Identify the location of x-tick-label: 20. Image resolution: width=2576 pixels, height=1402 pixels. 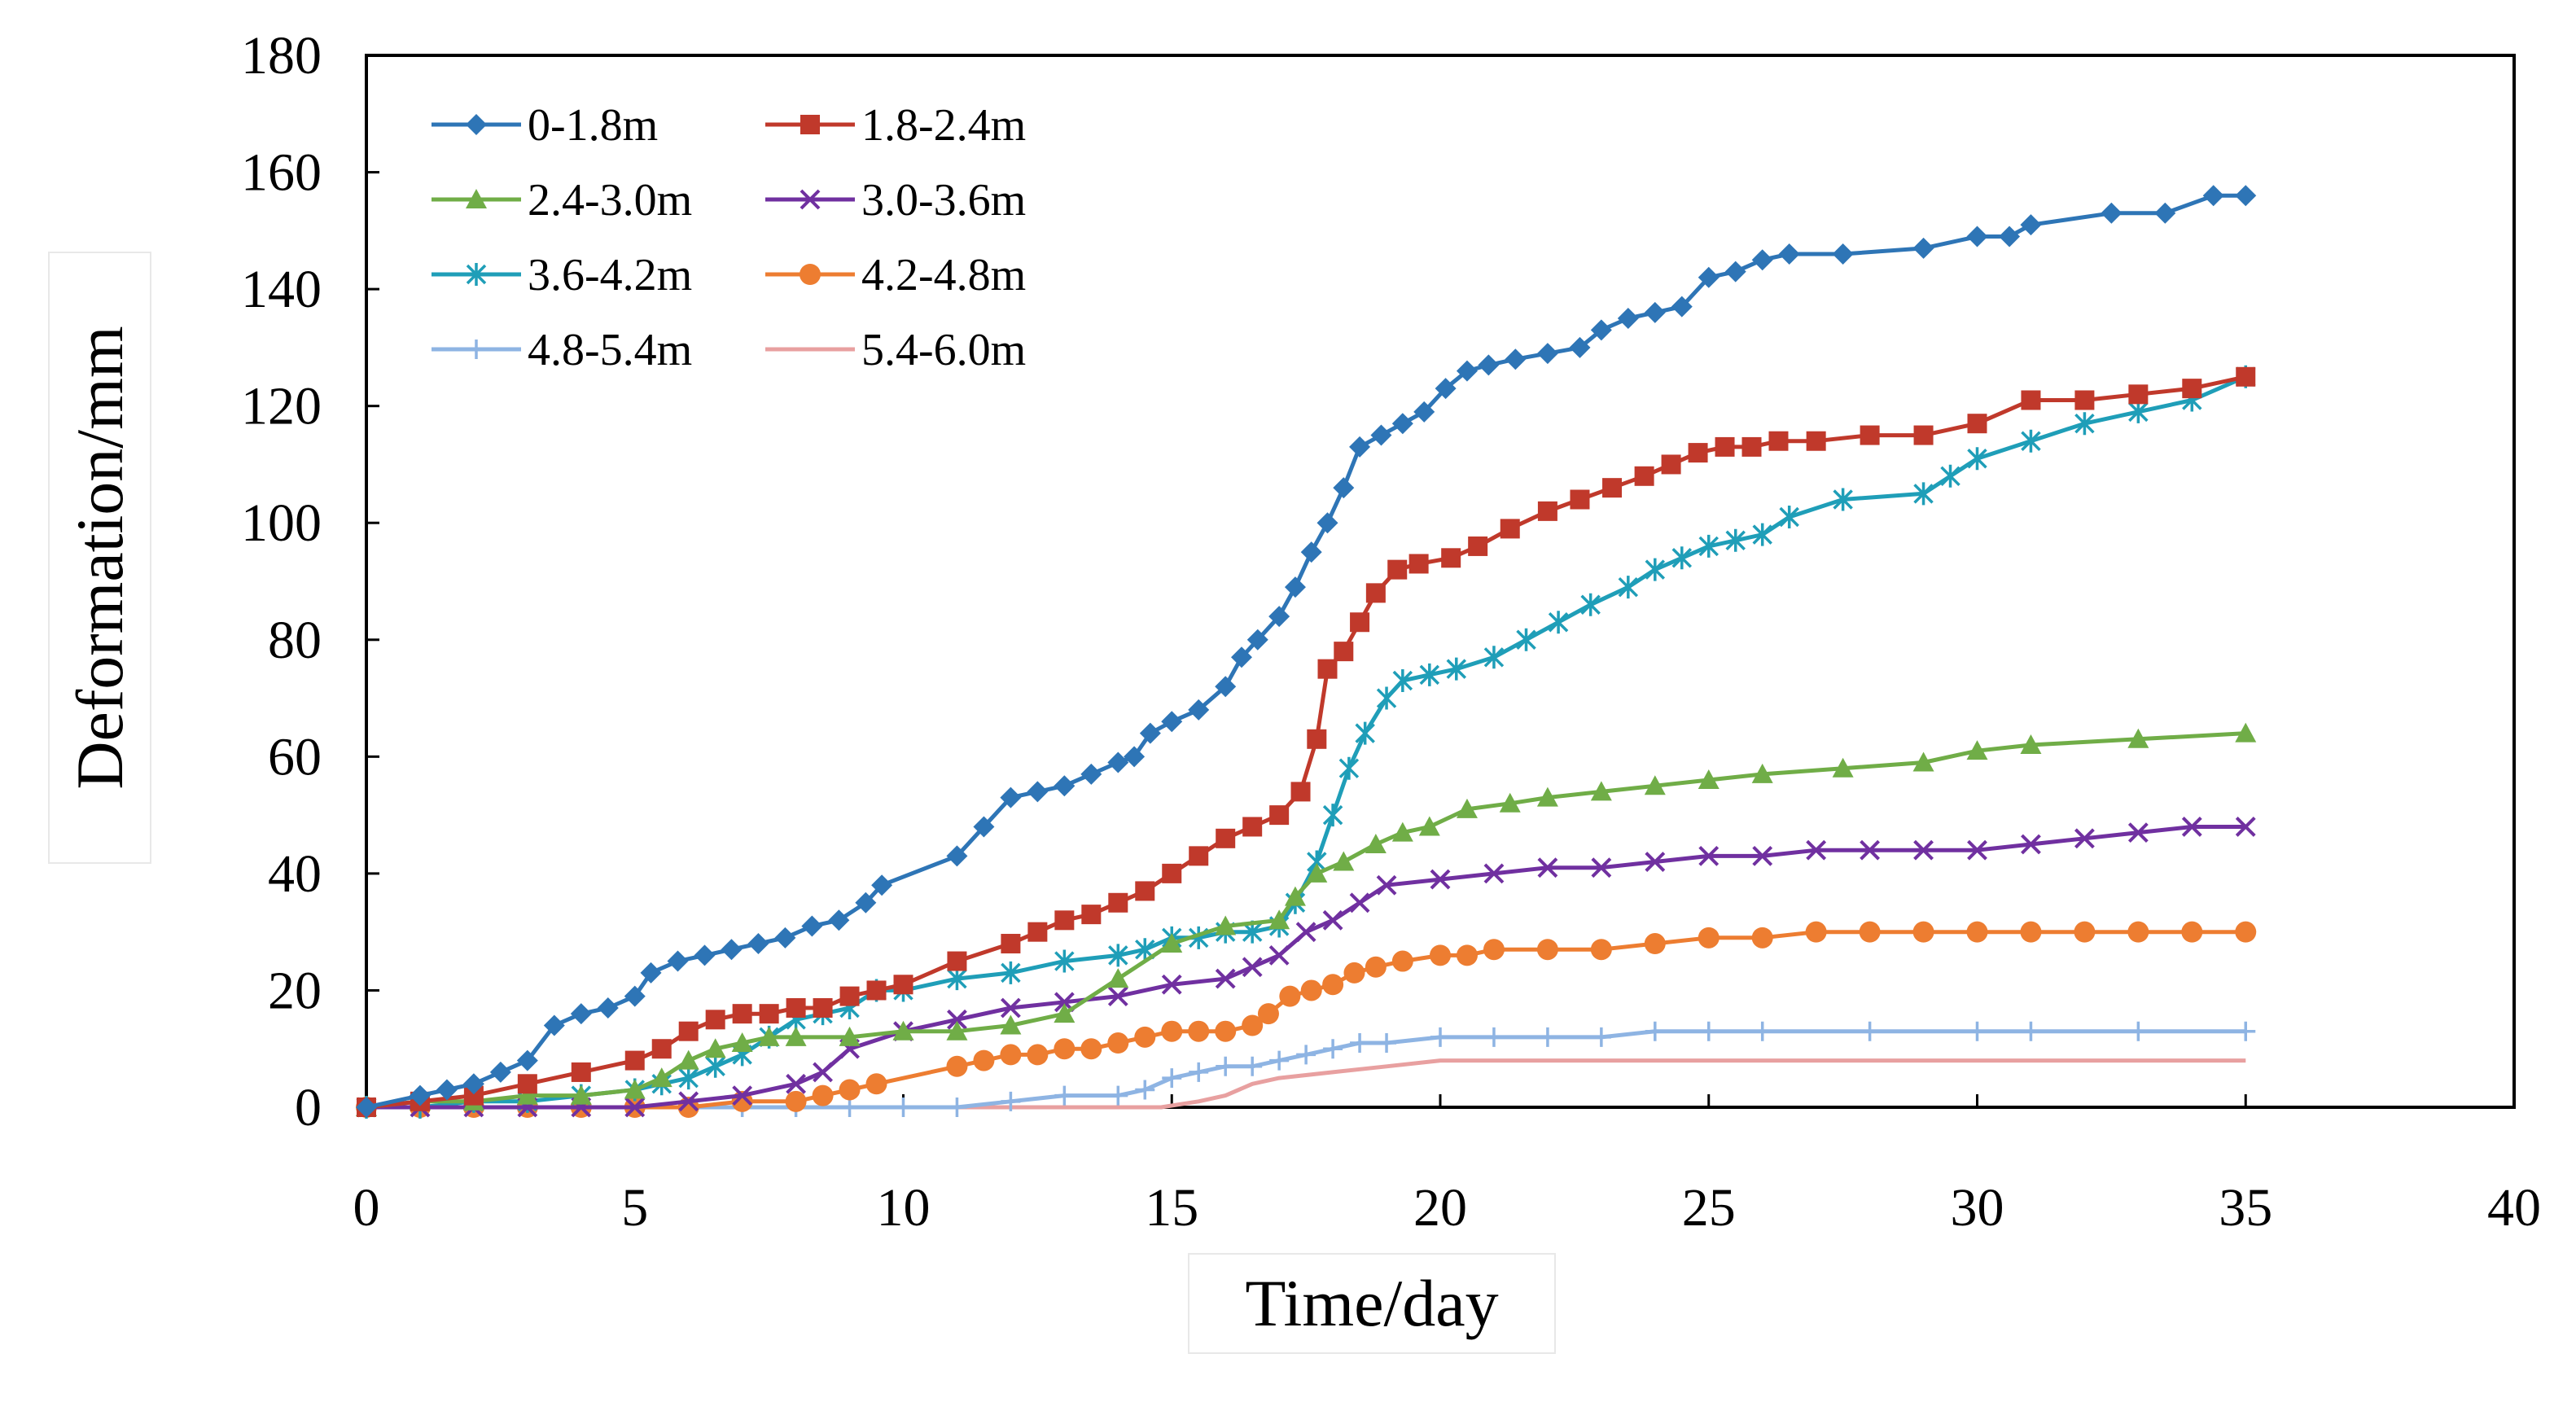
(1440, 1208).